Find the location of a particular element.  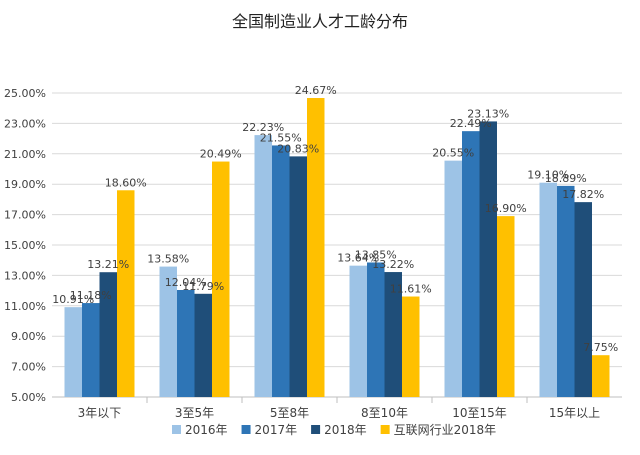

data-label: 22.49% is located at coordinates (471, 123).